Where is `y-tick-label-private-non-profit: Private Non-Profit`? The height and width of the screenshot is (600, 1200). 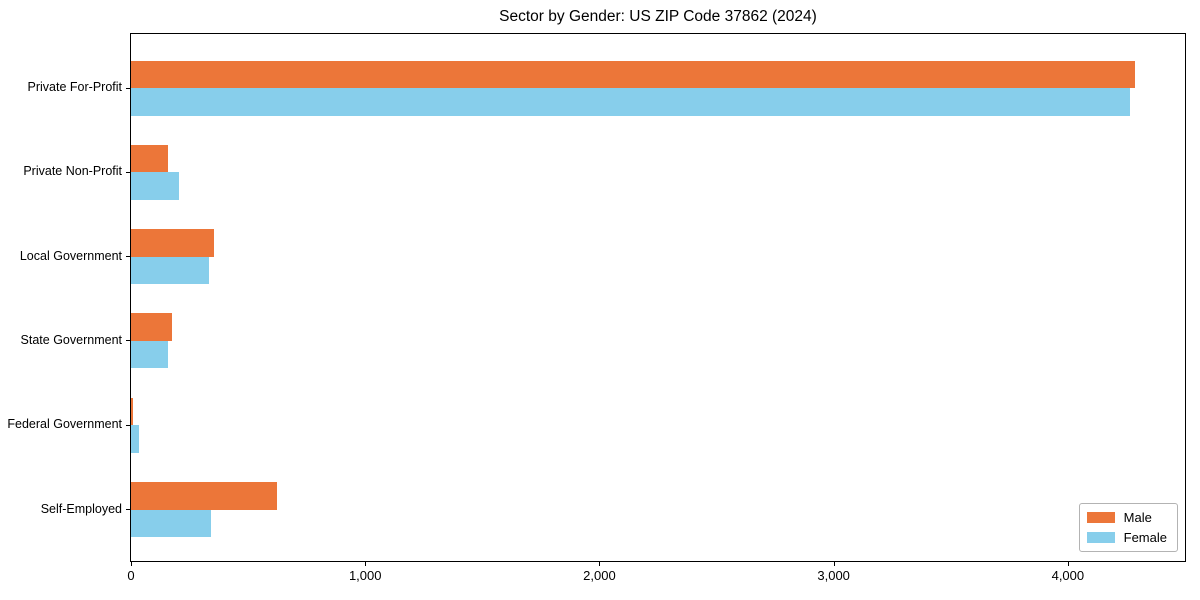 y-tick-label-private-non-profit: Private Non-Profit is located at coordinates (72, 171).